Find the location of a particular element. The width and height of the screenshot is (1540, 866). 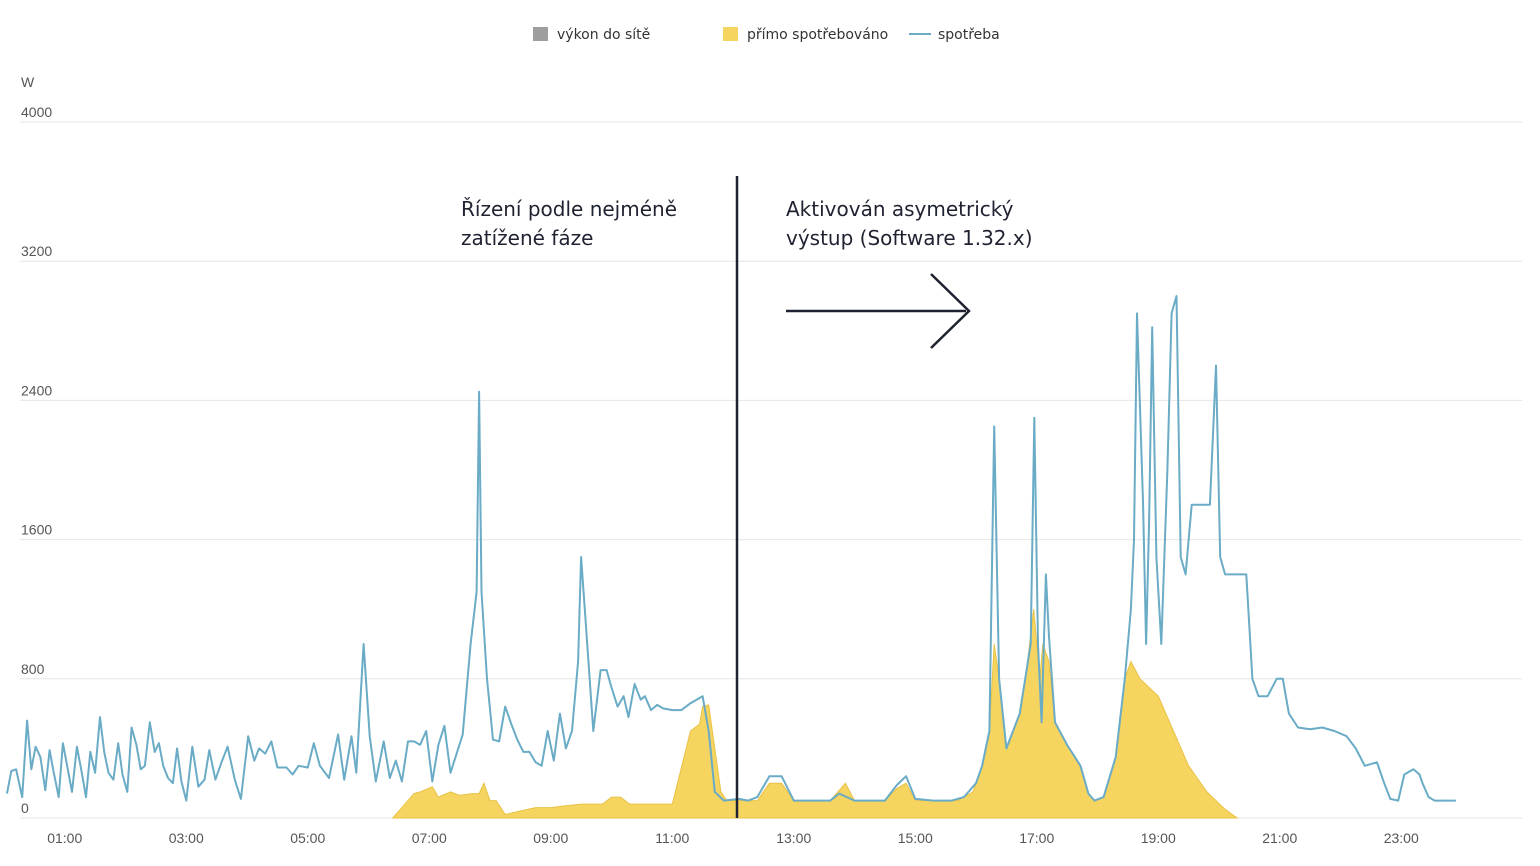

y-tick-label: 0 is located at coordinates (25, 808).